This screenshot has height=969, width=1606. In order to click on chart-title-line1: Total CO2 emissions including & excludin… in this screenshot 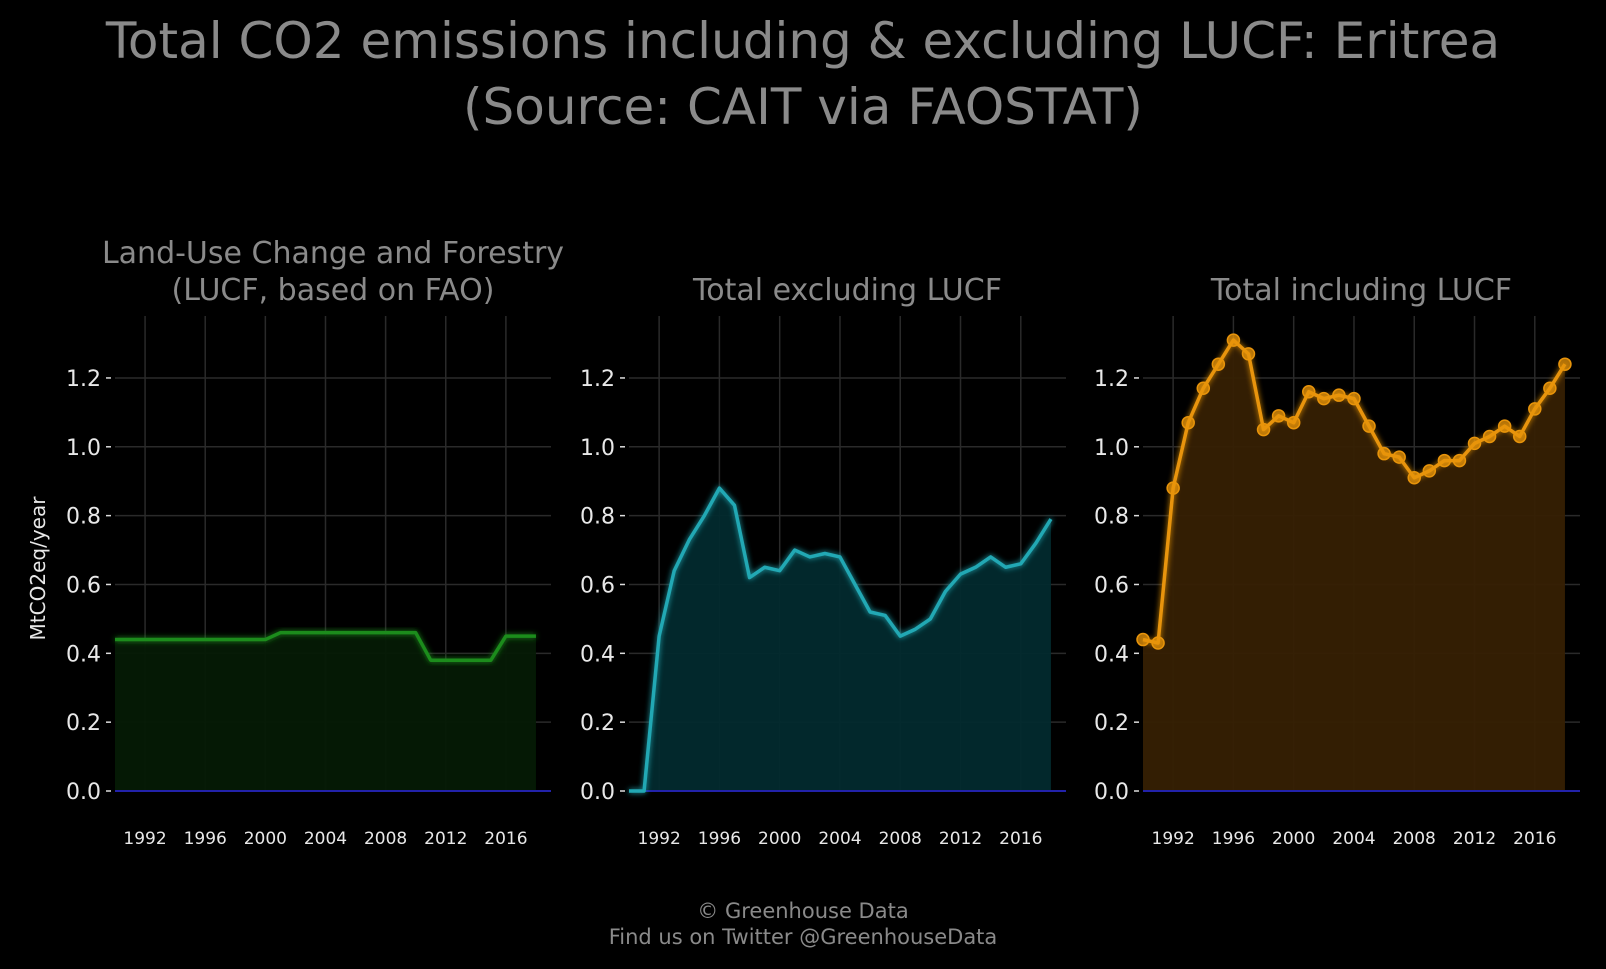, I will do `click(803, 41)`.